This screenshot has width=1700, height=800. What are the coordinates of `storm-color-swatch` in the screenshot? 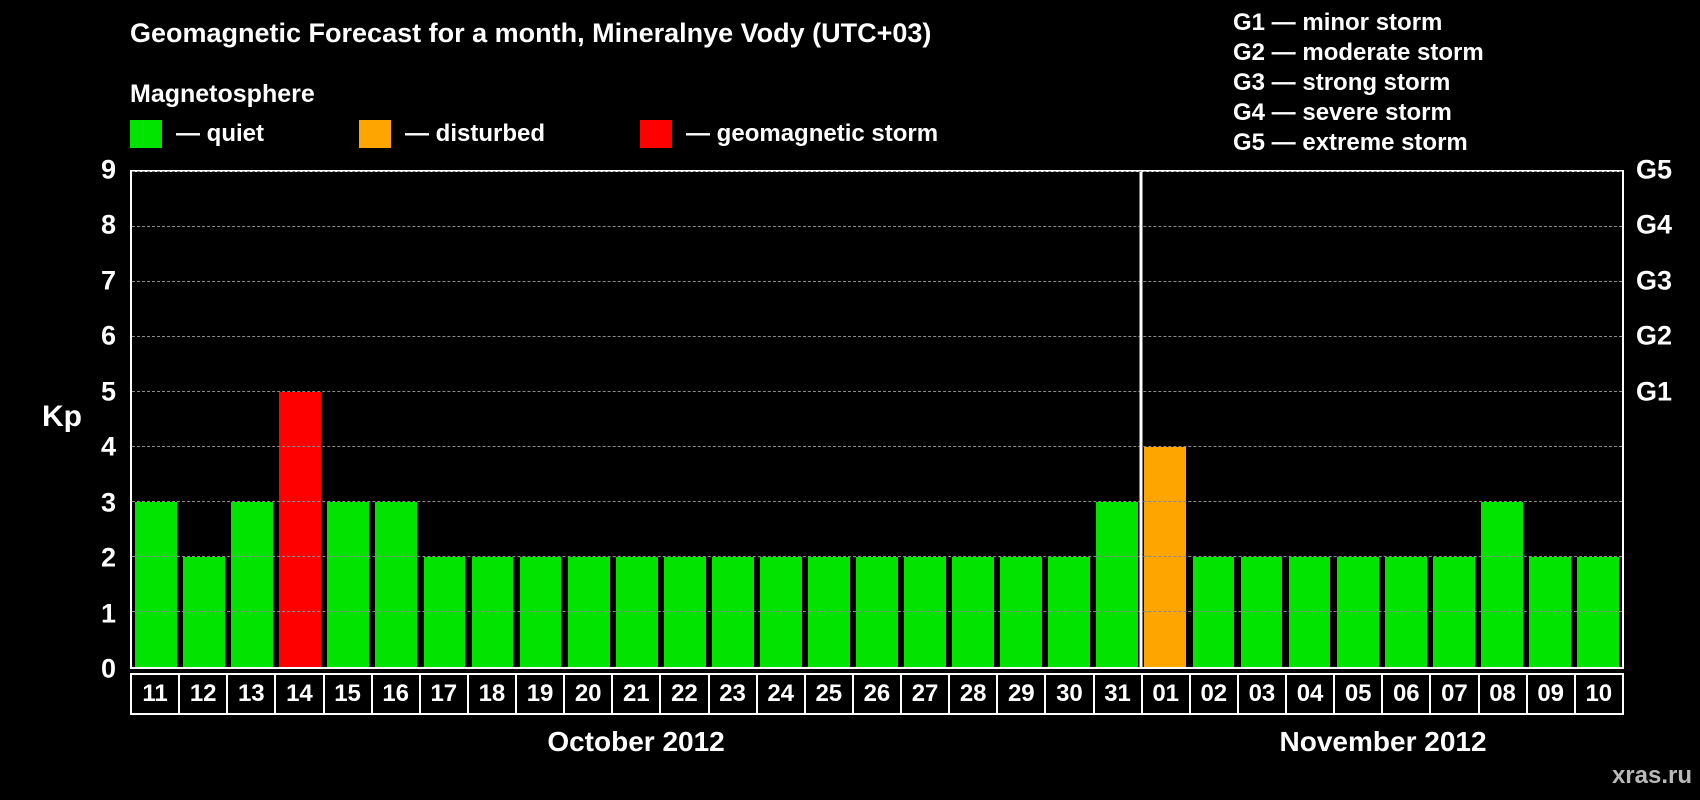 It's located at (656, 134).